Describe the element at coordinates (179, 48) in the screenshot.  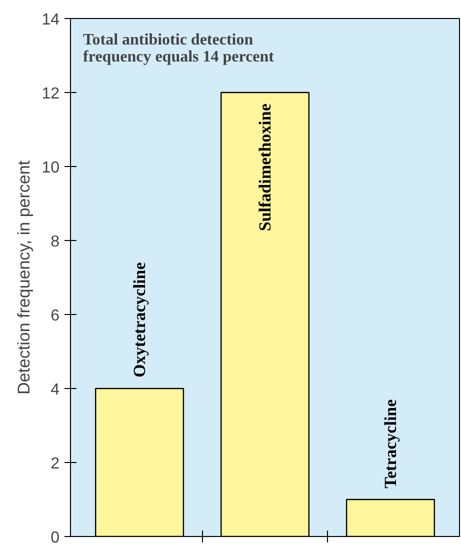
I see `annotation: Total antibiotic detection frequency equals 14 percent` at that location.